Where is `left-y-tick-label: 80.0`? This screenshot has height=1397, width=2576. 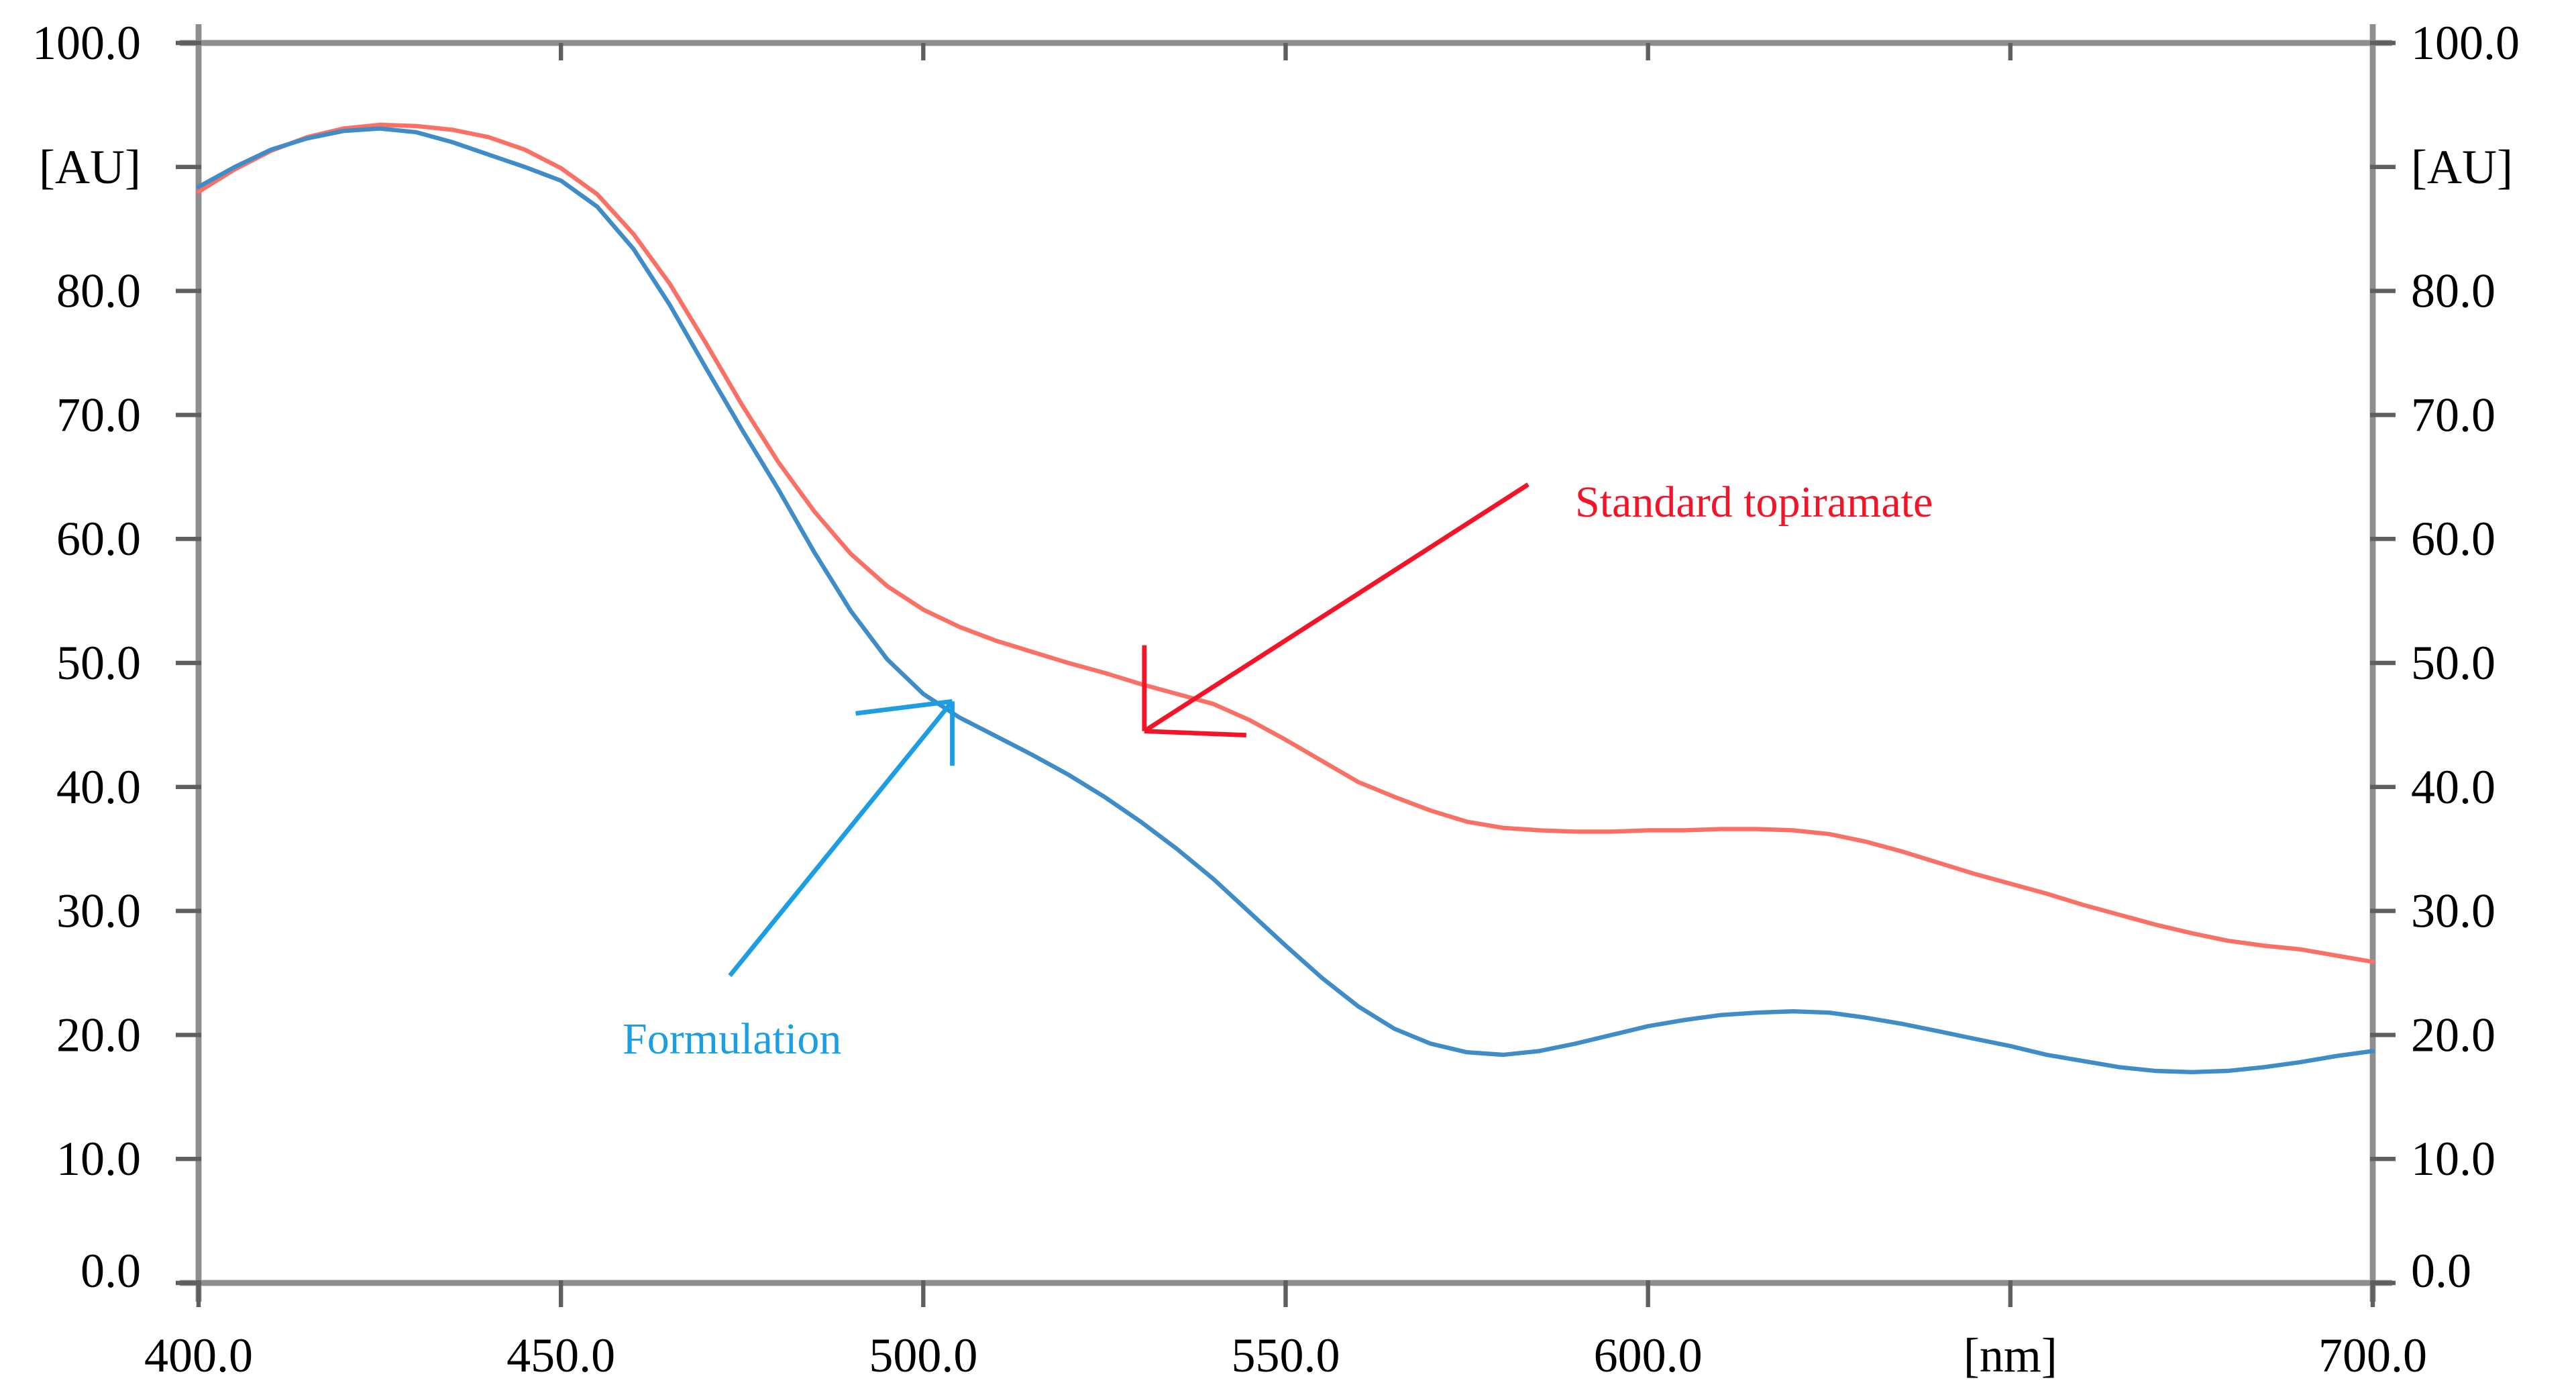 left-y-tick-label: 80.0 is located at coordinates (98, 291).